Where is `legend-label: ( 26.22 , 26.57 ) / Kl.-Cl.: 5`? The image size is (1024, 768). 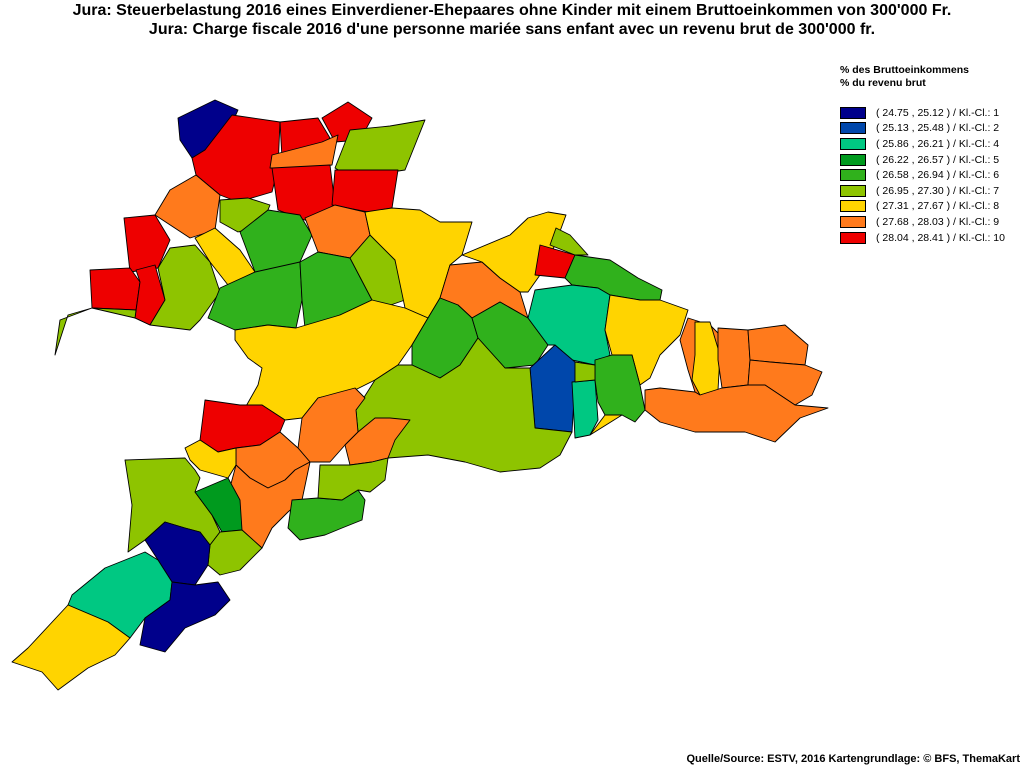 legend-label: ( 26.22 , 26.57 ) / Kl.-Cl.: 5 is located at coordinates (938, 159).